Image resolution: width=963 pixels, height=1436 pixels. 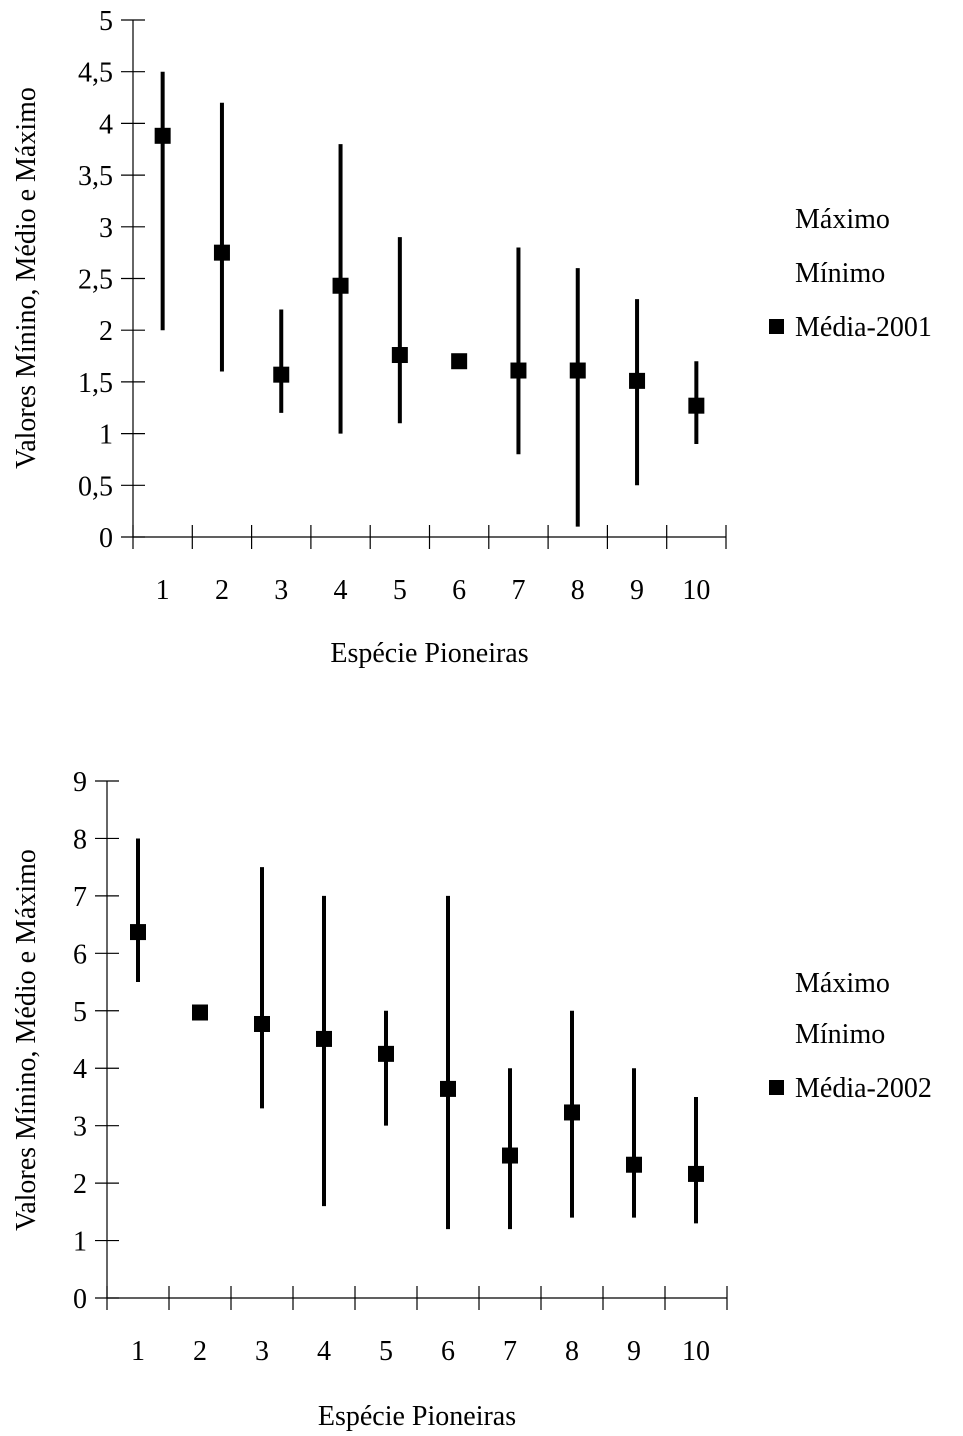 I want to click on y-tick-label: 7, so click(x=80, y=897).